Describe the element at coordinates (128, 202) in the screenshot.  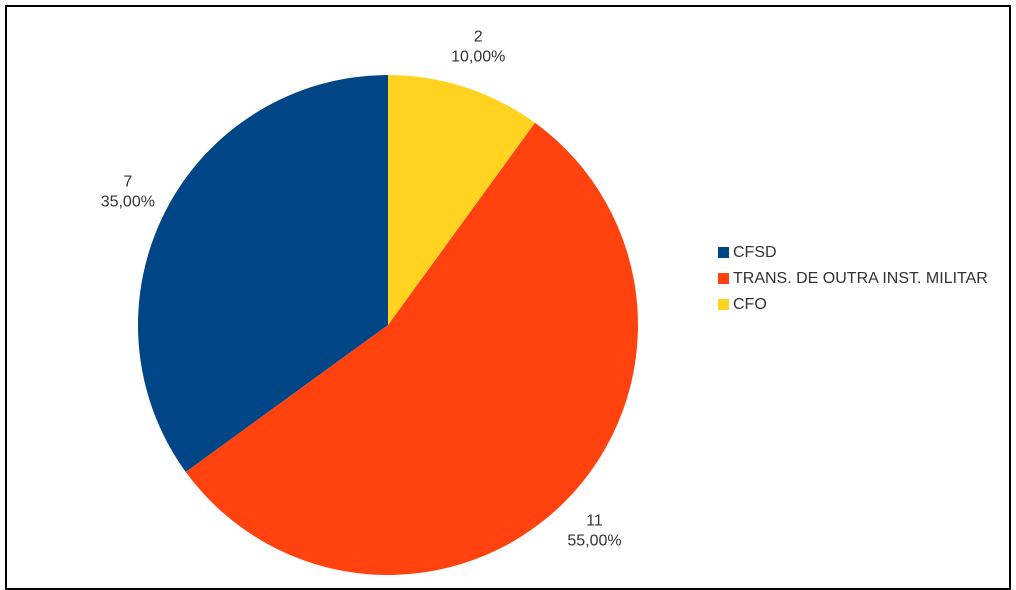
I see `slice-percent-label: 35,00%` at that location.